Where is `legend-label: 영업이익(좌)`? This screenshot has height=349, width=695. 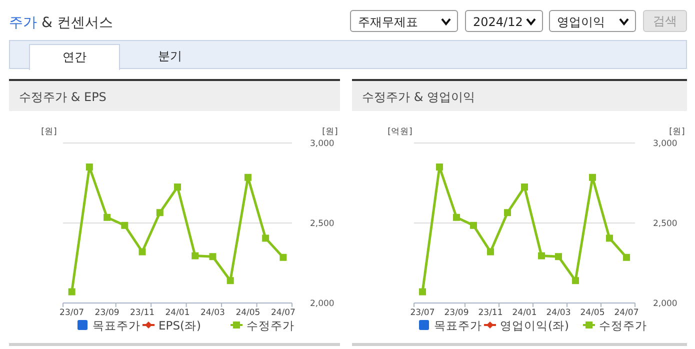 legend-label: 영업이익(좌) is located at coordinates (534, 325).